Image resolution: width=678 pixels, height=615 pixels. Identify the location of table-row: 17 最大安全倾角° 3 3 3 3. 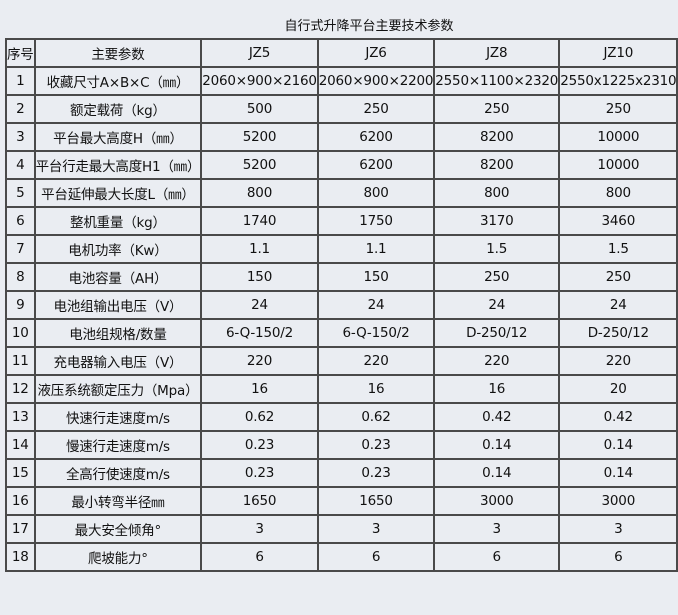
(341, 529).